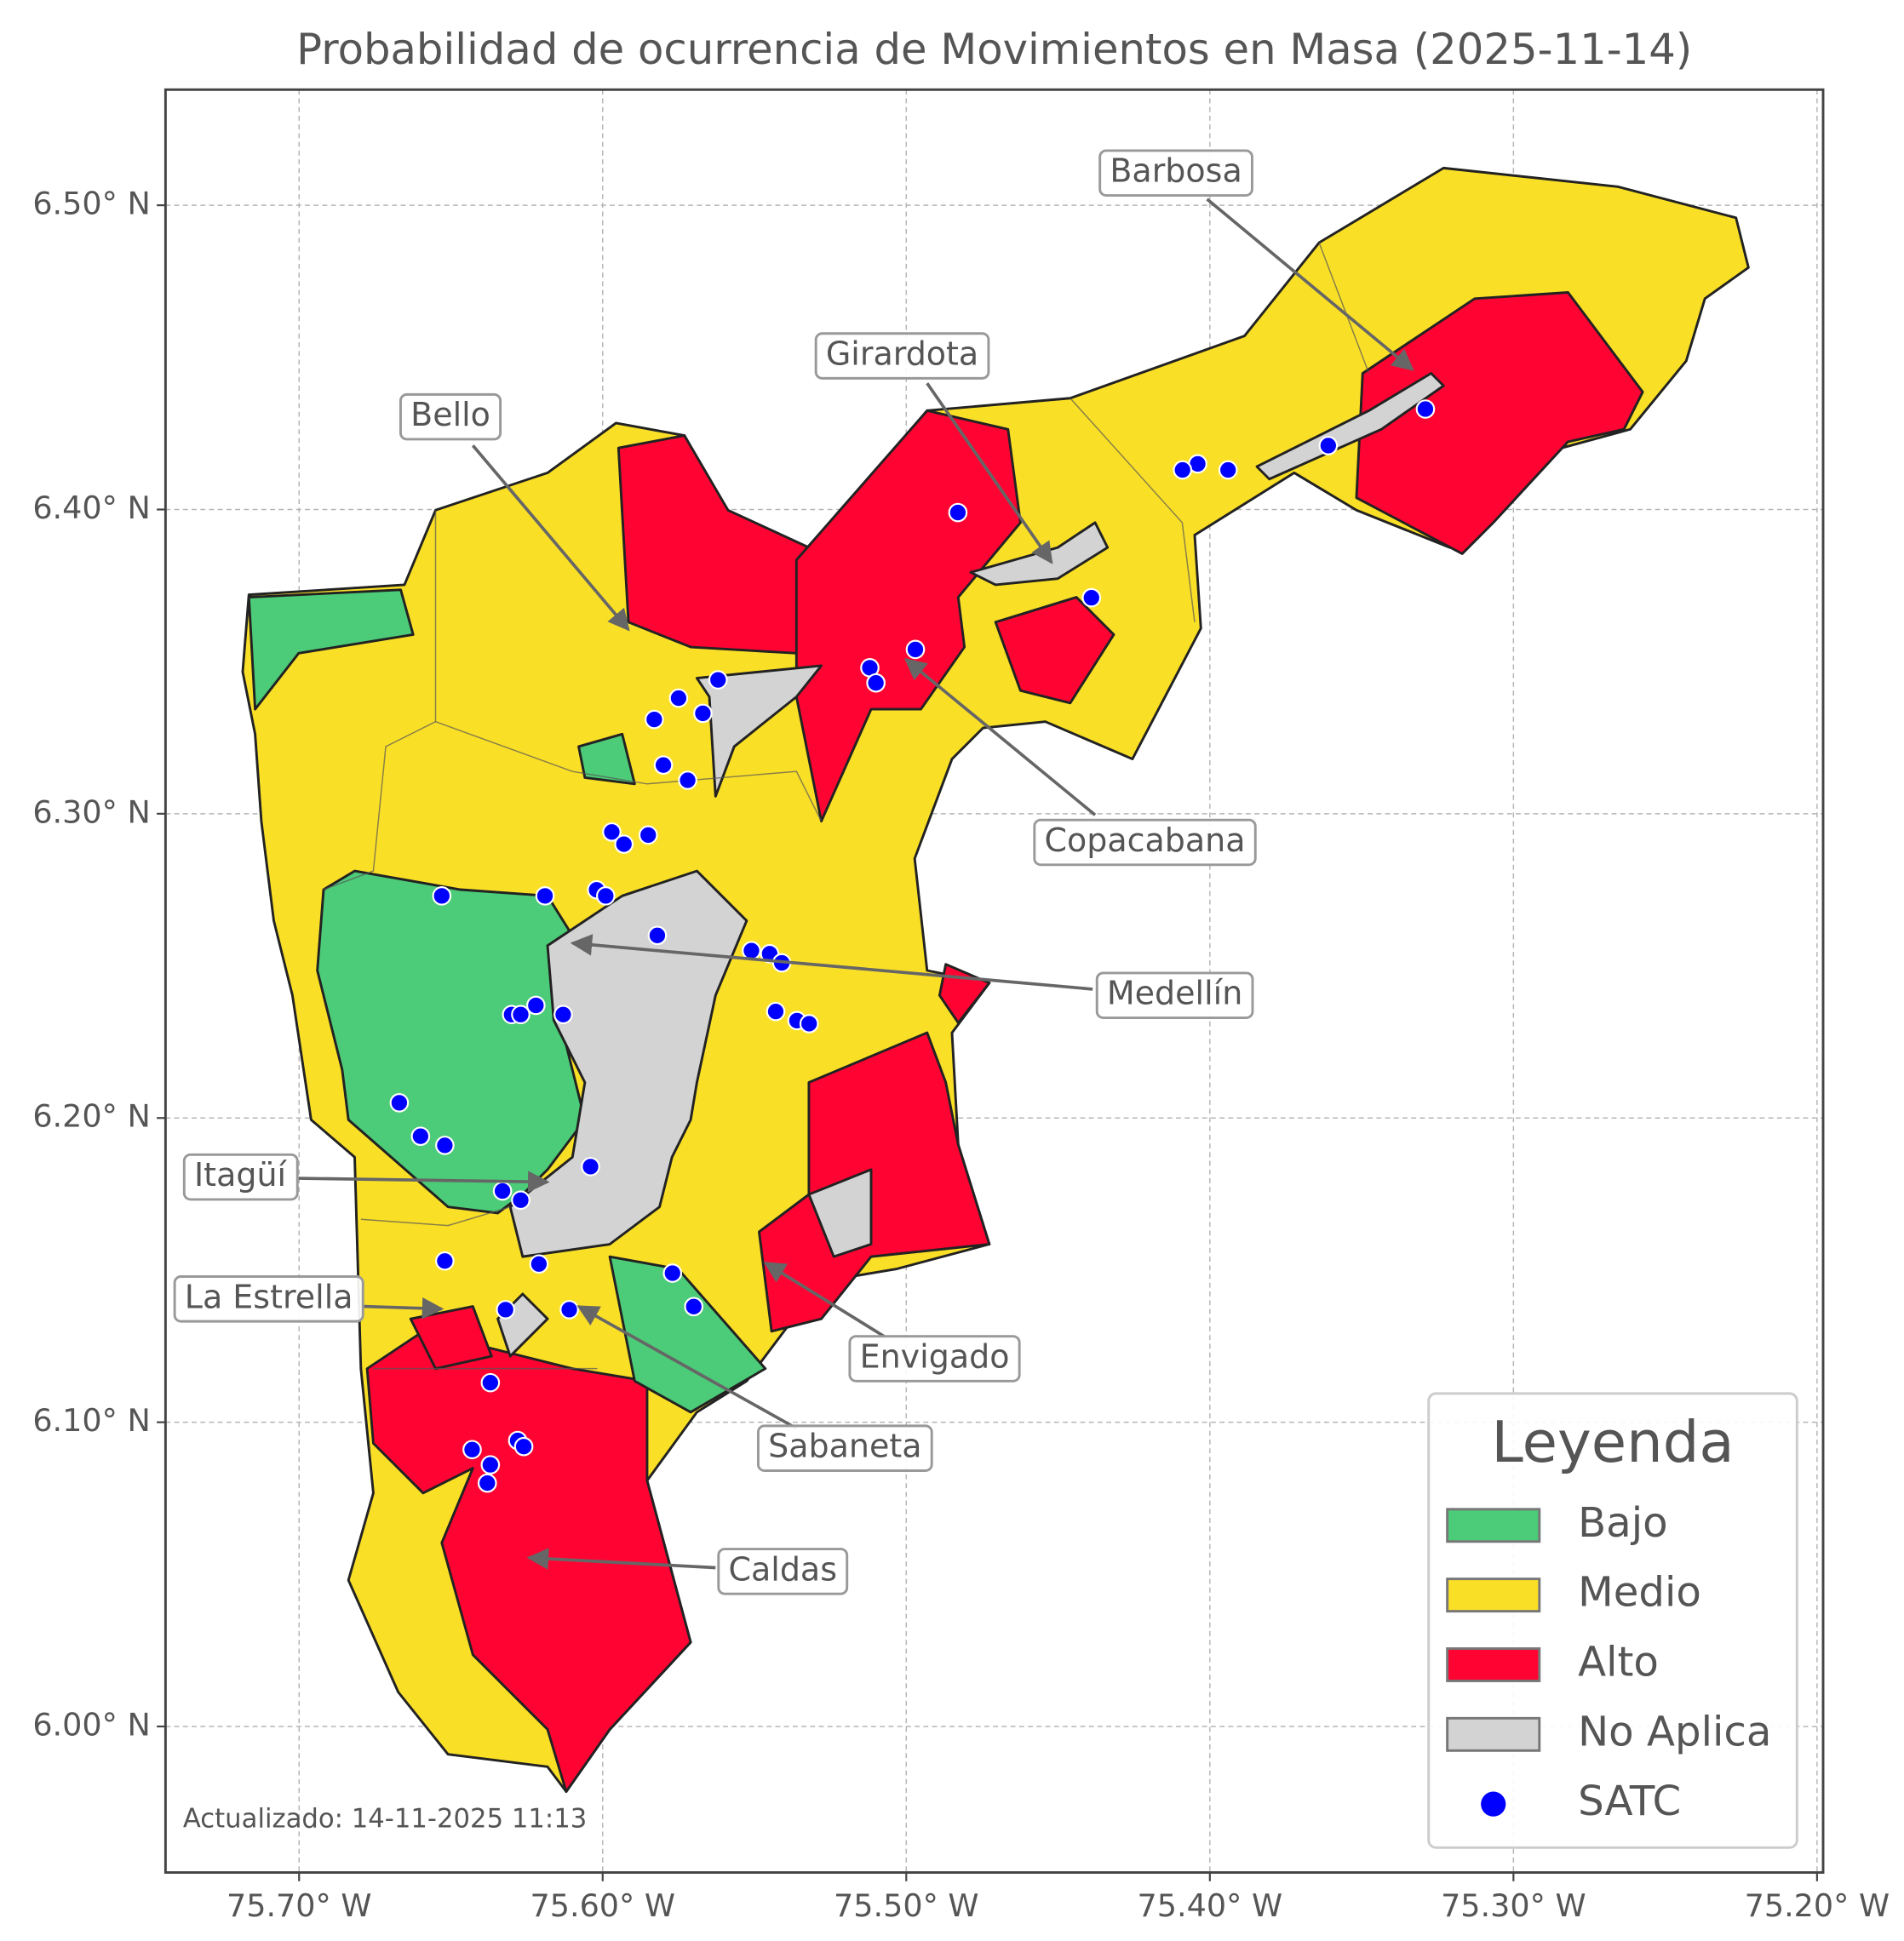 The width and height of the screenshot is (1904, 1941). I want to click on annotation-label: Itagüí, so click(241, 1175).